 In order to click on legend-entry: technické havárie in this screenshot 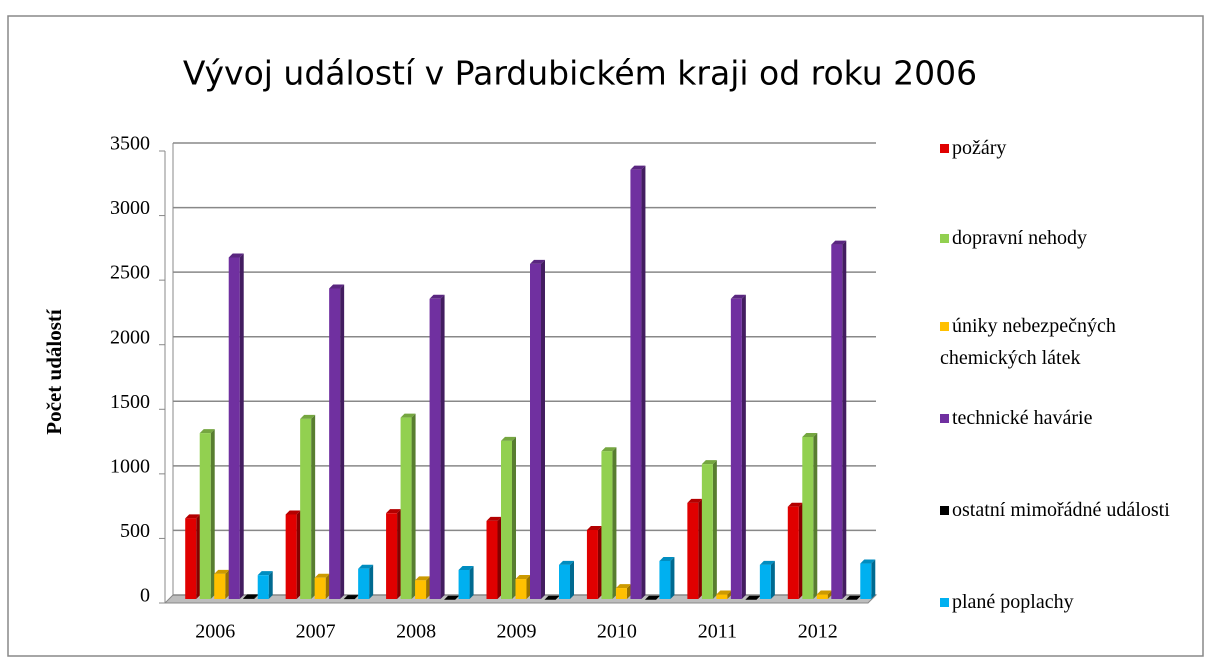, I will do `click(1060, 418)`.